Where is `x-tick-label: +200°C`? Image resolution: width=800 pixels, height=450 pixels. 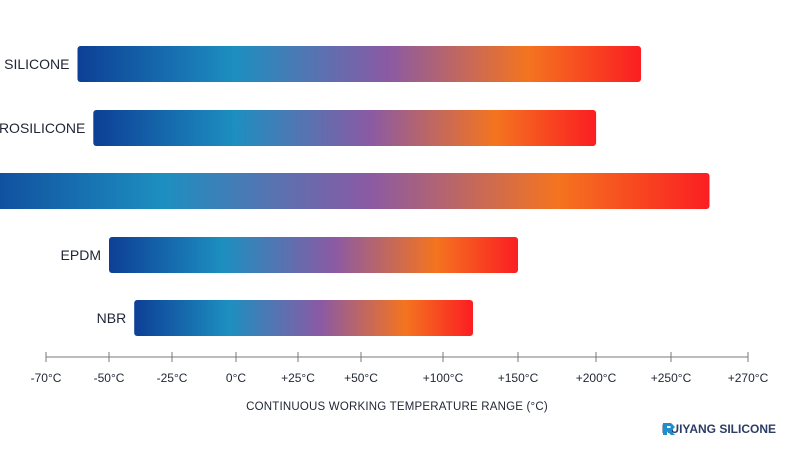 x-tick-label: +200°C is located at coordinates (596, 378).